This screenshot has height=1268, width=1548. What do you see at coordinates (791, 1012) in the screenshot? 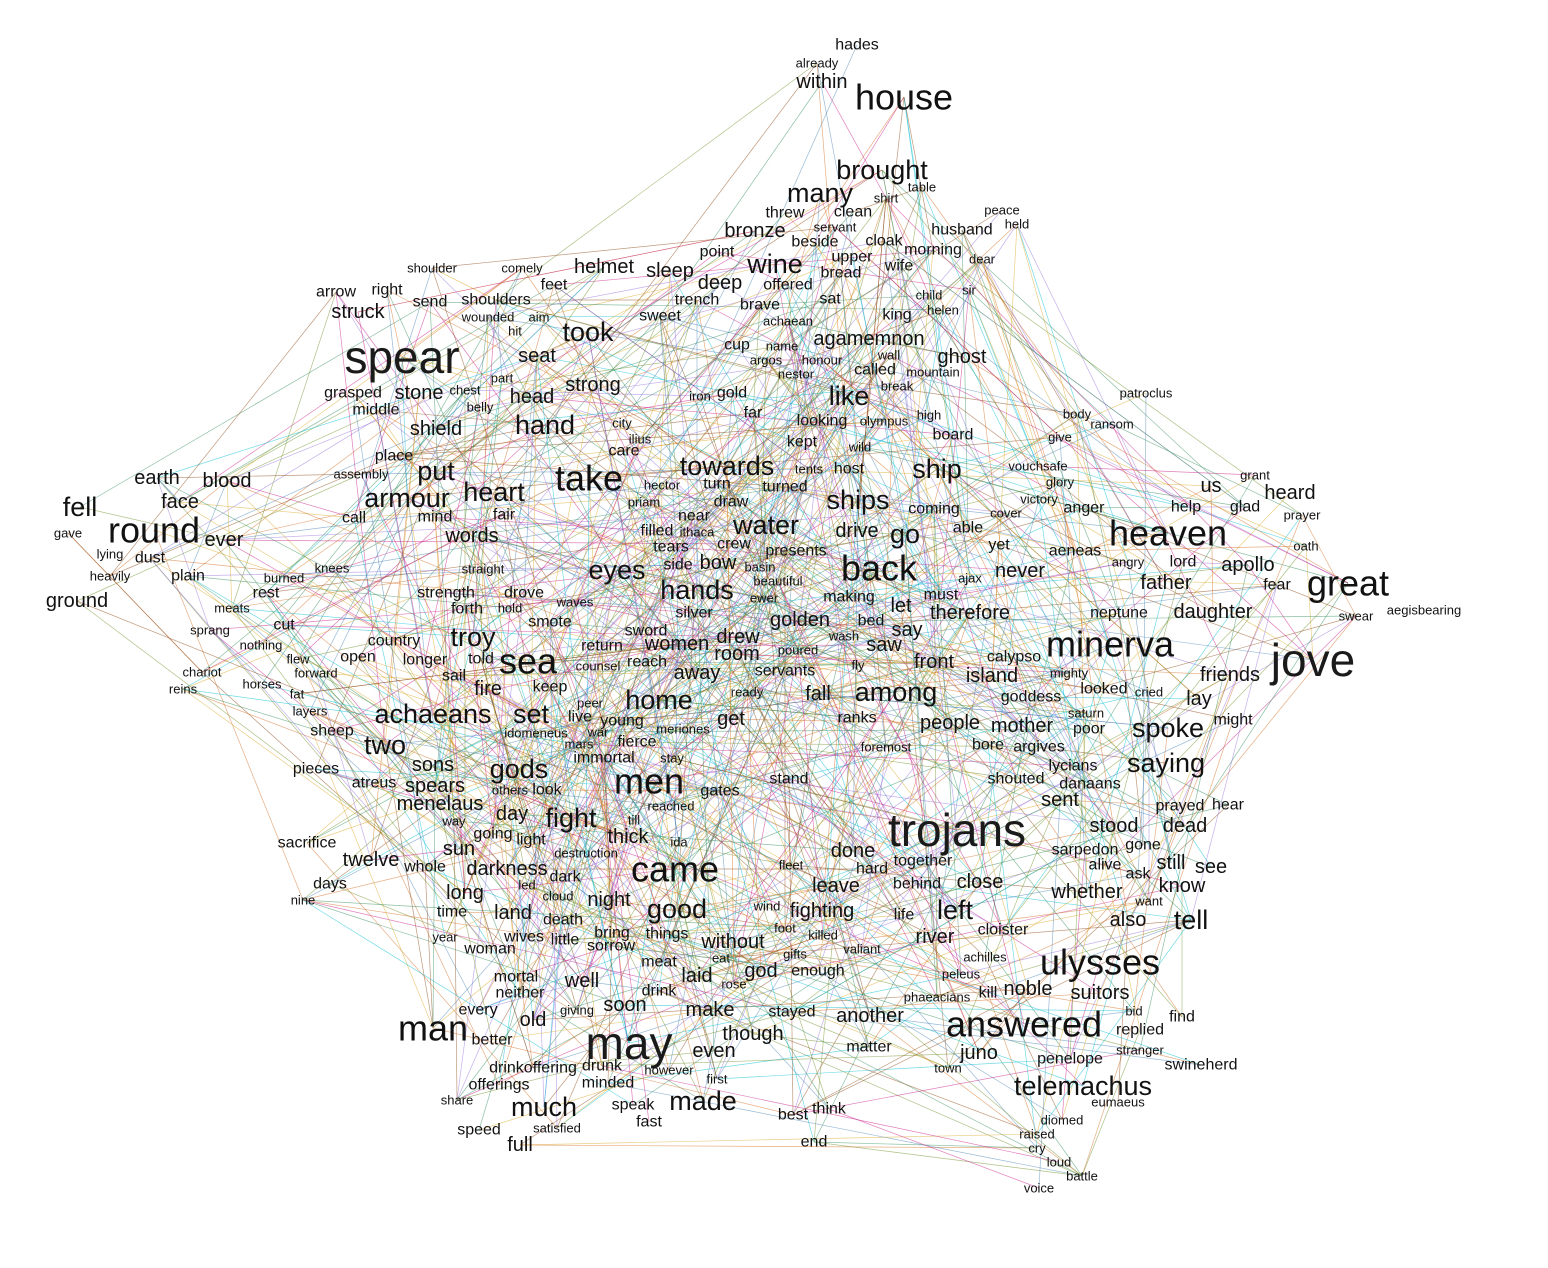
I see `word-stayed: stayed` at bounding box center [791, 1012].